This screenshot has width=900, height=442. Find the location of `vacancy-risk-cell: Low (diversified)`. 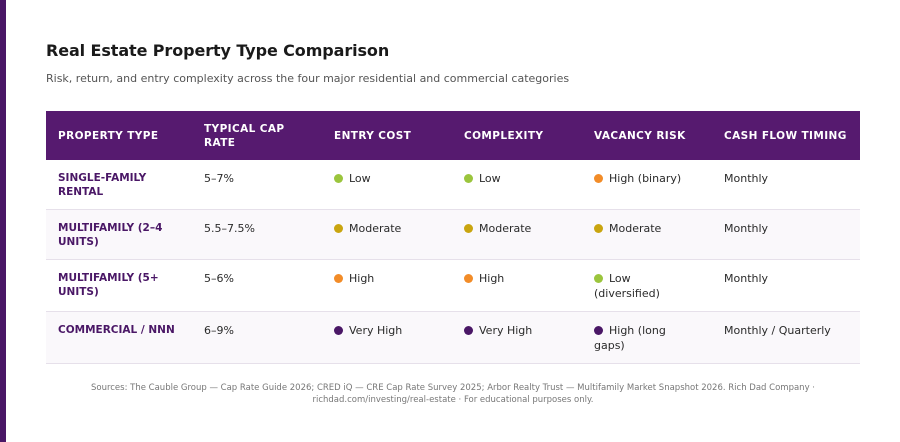

vacancy-risk-cell: Low (diversified) is located at coordinates (647, 285).